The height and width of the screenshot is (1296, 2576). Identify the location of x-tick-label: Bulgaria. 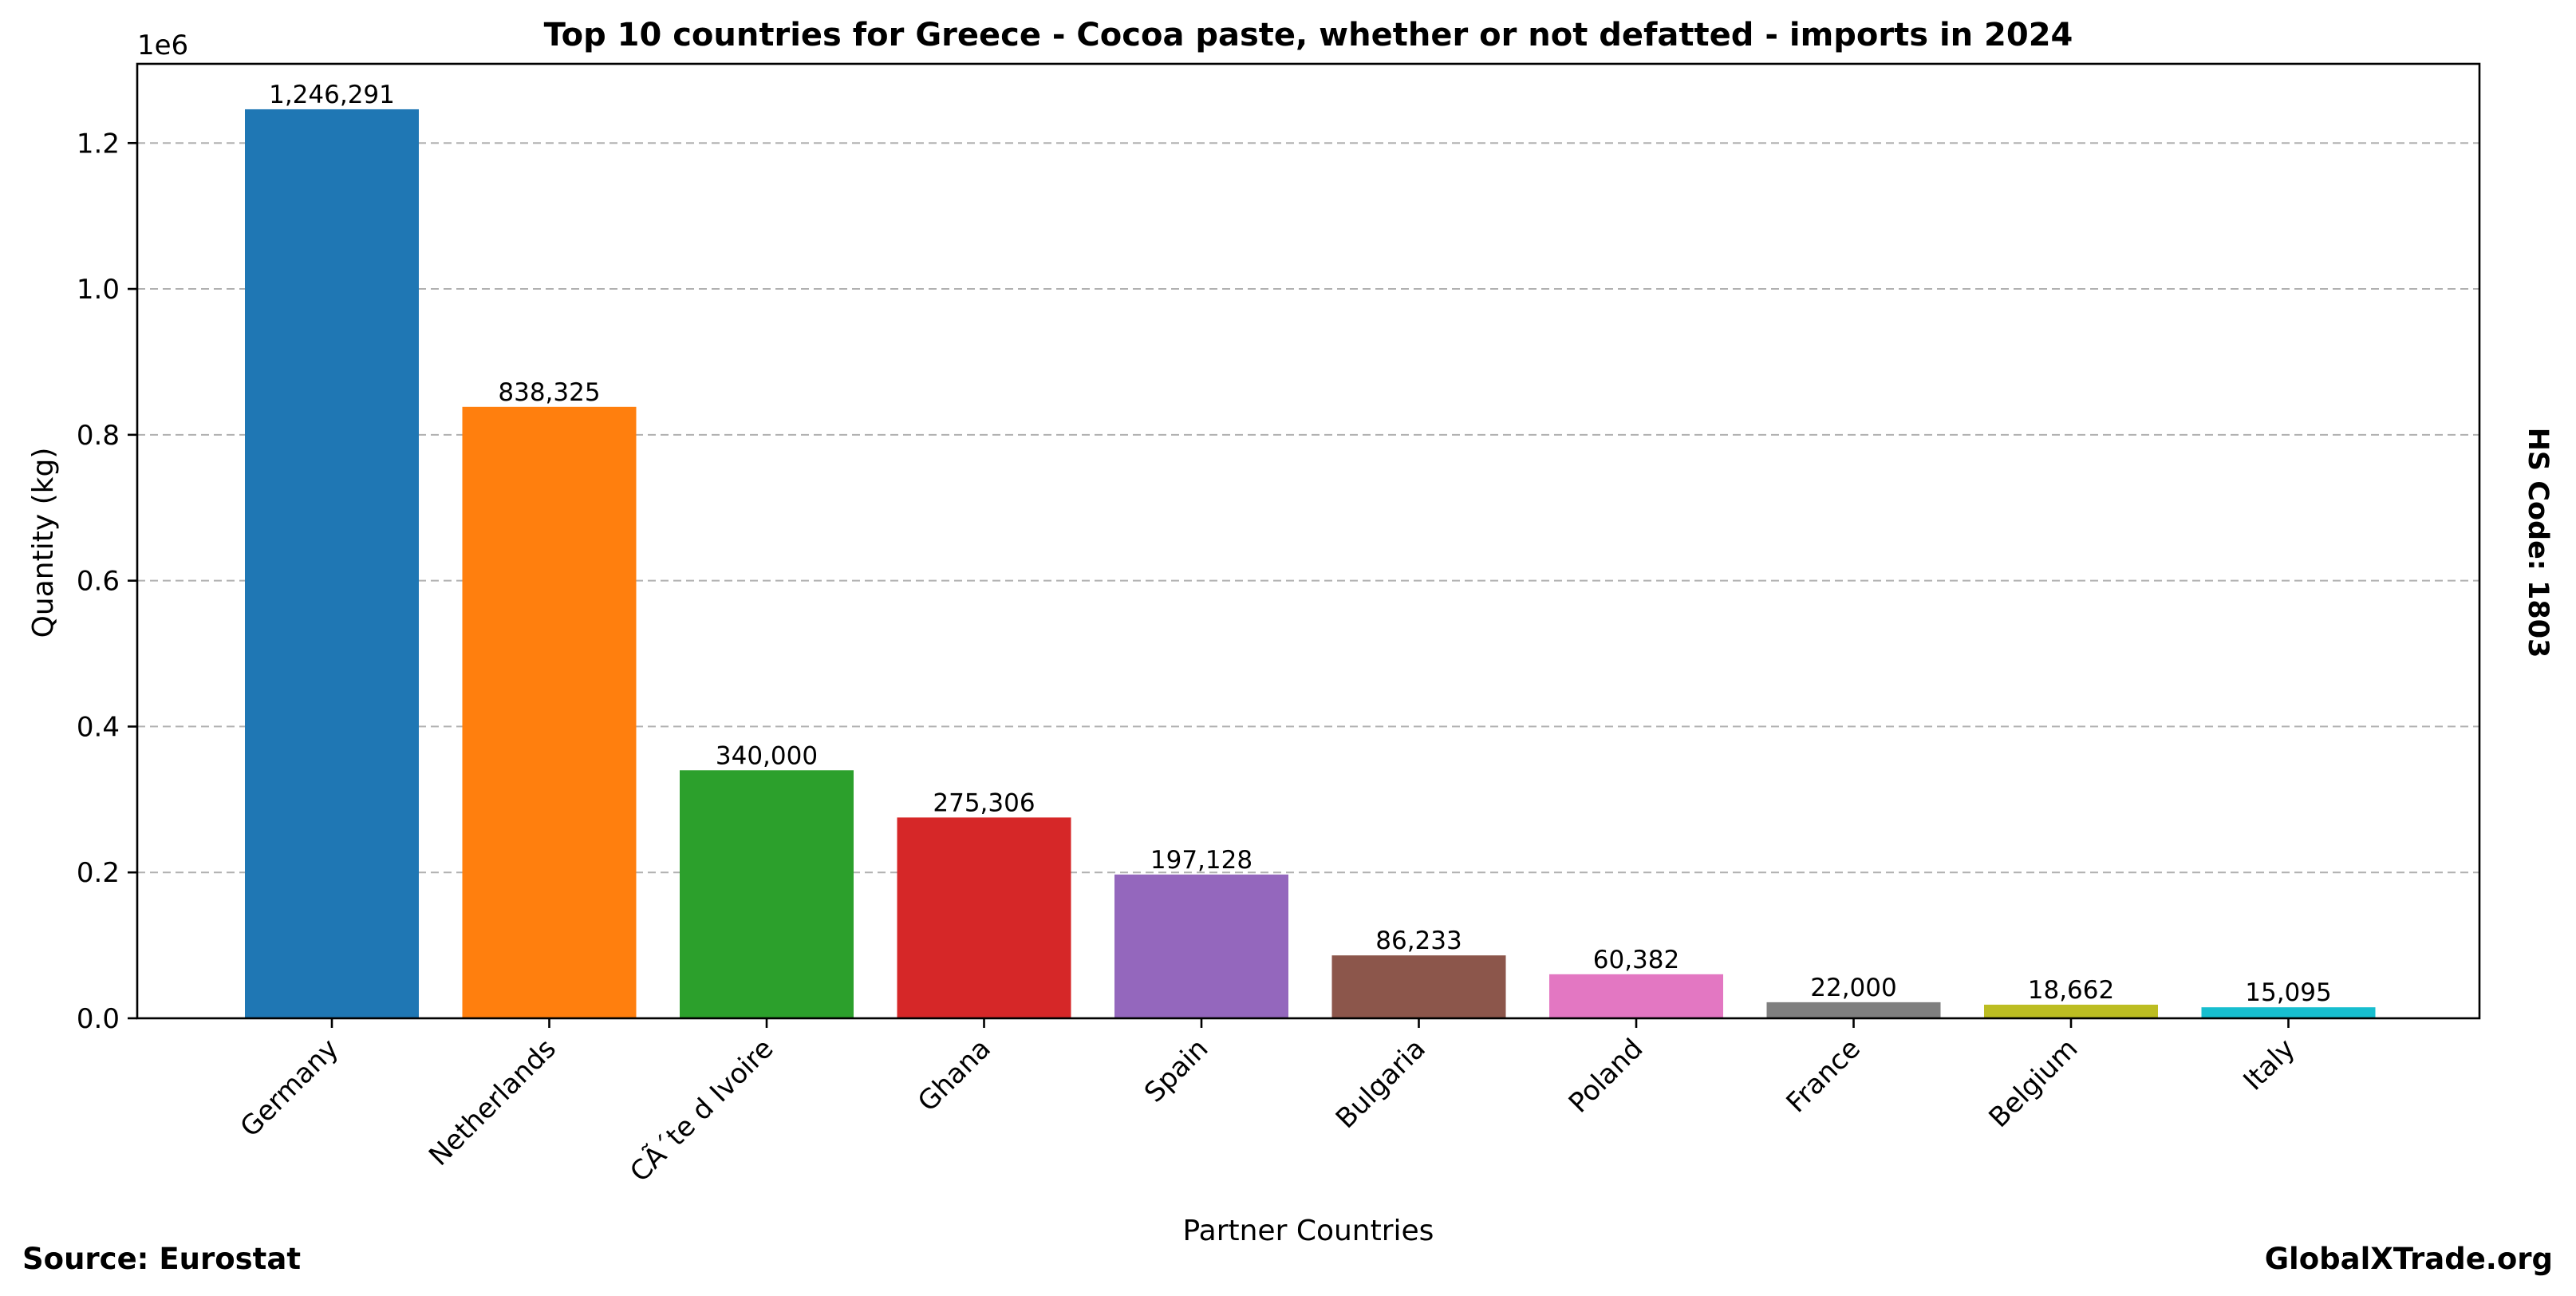
(1381, 1084).